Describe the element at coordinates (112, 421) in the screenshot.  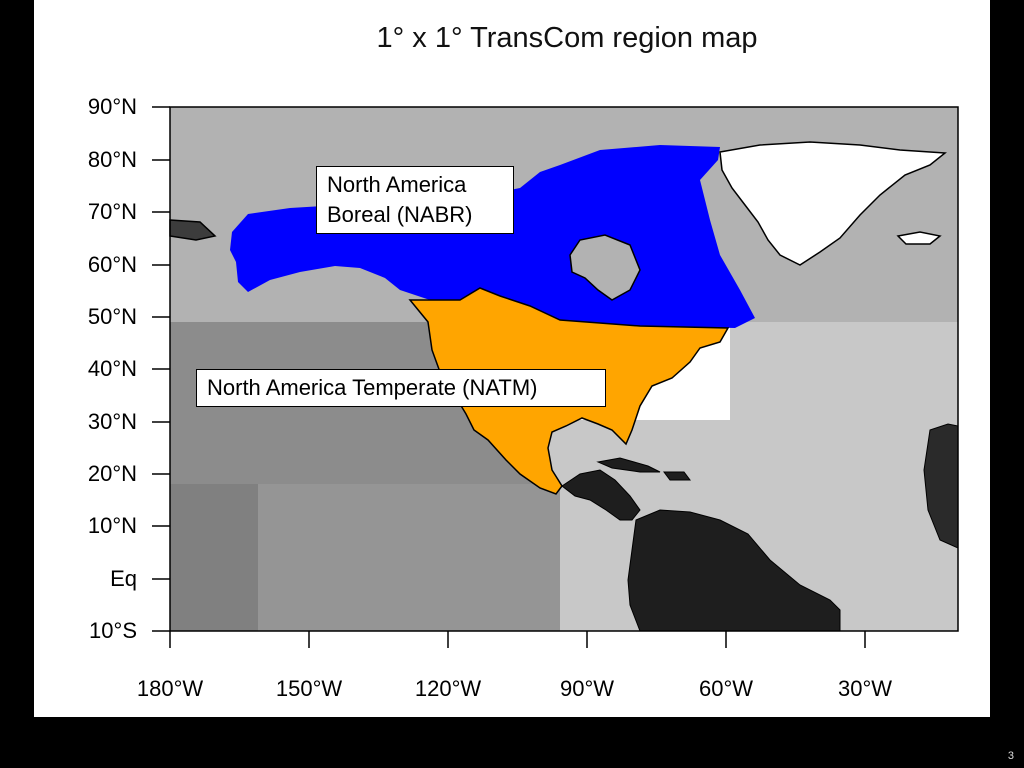
I see `lat-label-30n: 30°N` at that location.